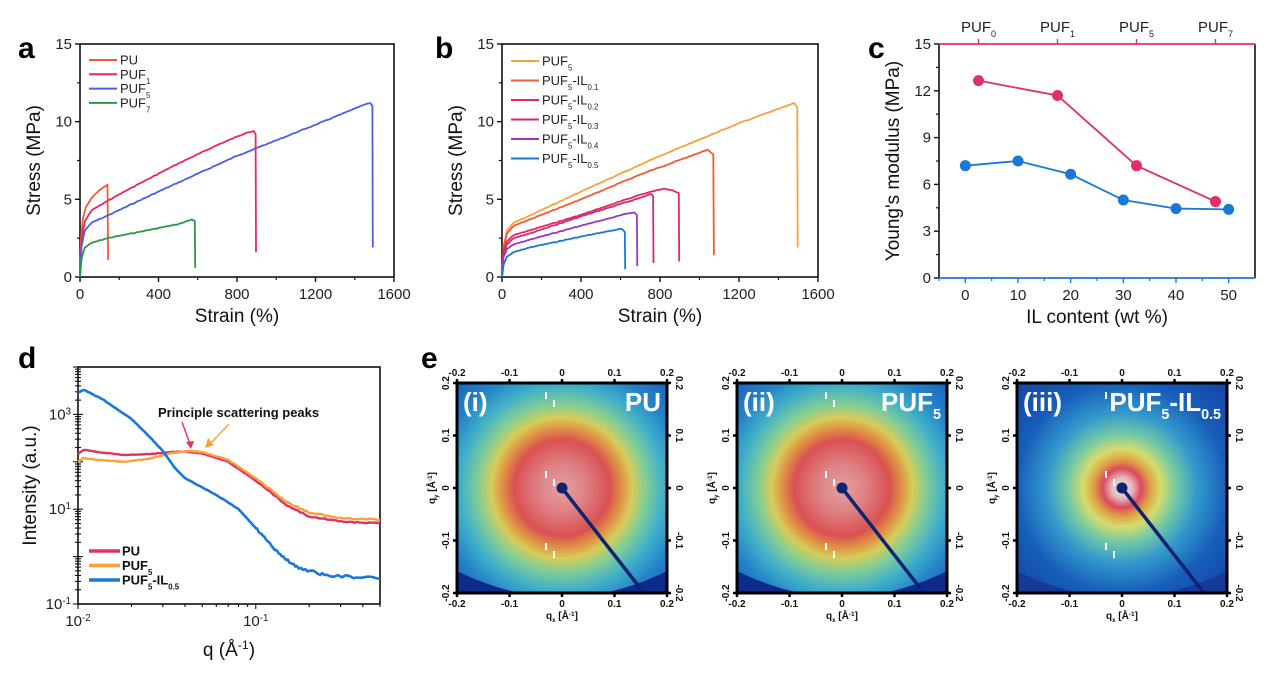  I want to click on x-axis-title: IL content (wt %), so click(1097, 317).